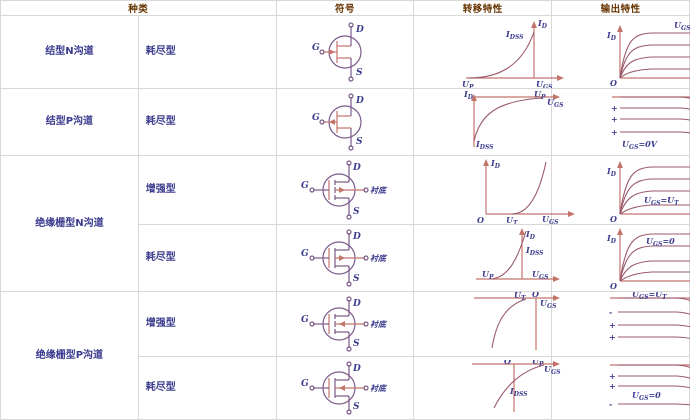 The height and width of the screenshot is (420, 690). I want to click on cell-symbol-jfet-p: G D S, so click(345, 122).